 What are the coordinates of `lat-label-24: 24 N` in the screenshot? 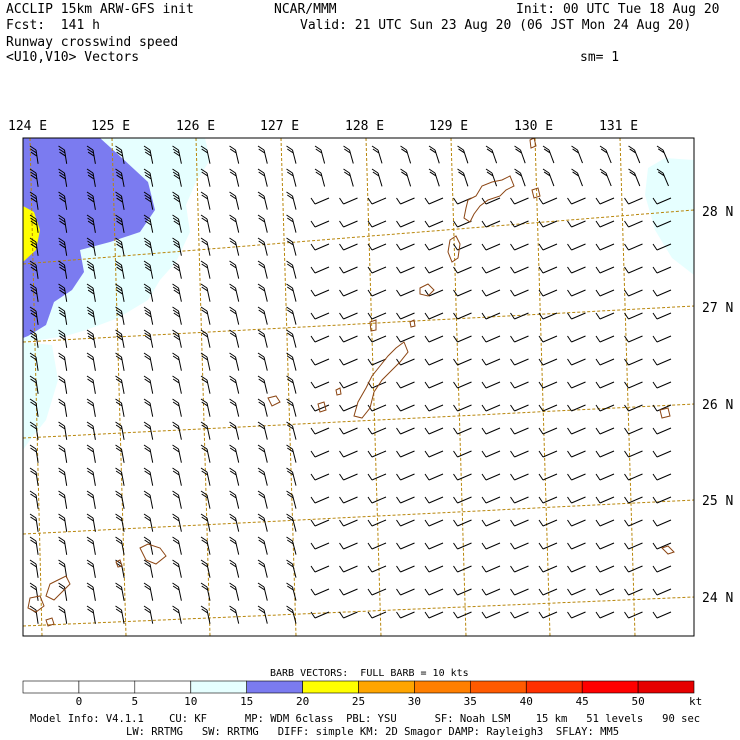 It's located at (718, 598).